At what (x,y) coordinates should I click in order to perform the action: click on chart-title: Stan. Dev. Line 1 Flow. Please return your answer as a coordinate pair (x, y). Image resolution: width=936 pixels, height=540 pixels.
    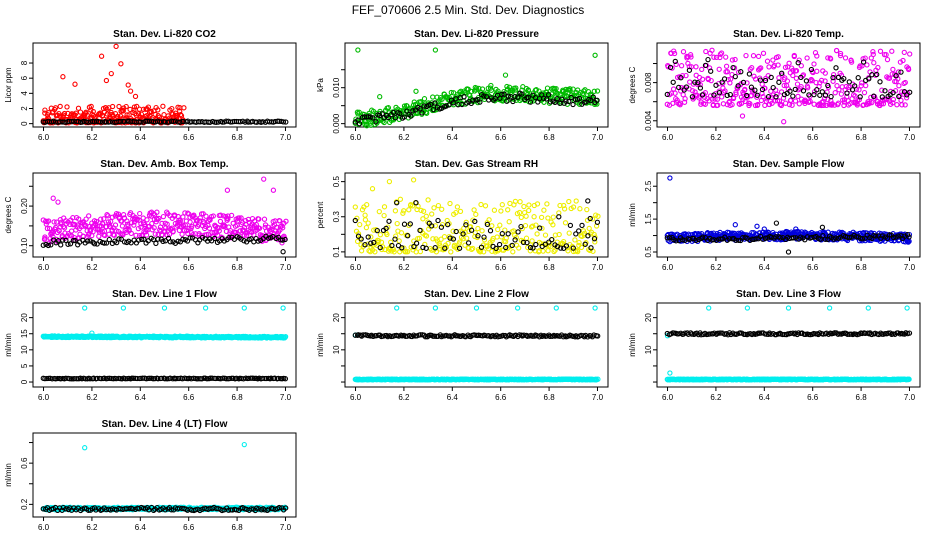
    Looking at the image, I should click on (164, 294).